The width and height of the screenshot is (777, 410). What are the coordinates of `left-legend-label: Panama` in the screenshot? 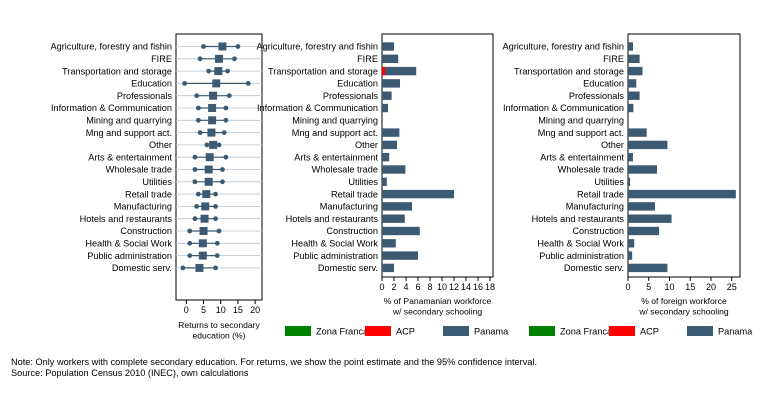 It's located at (491, 332).